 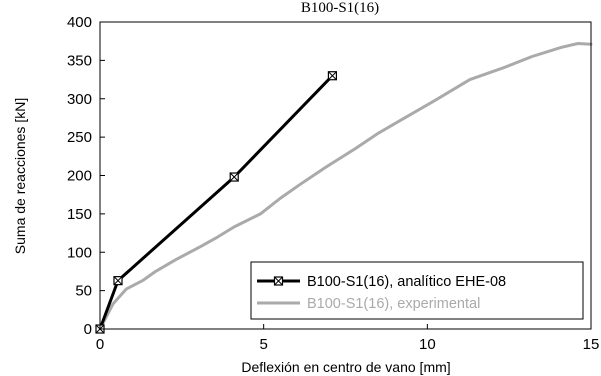 What do you see at coordinates (278, 281) in the screenshot?
I see `legend-marker-analytic` at bounding box center [278, 281].